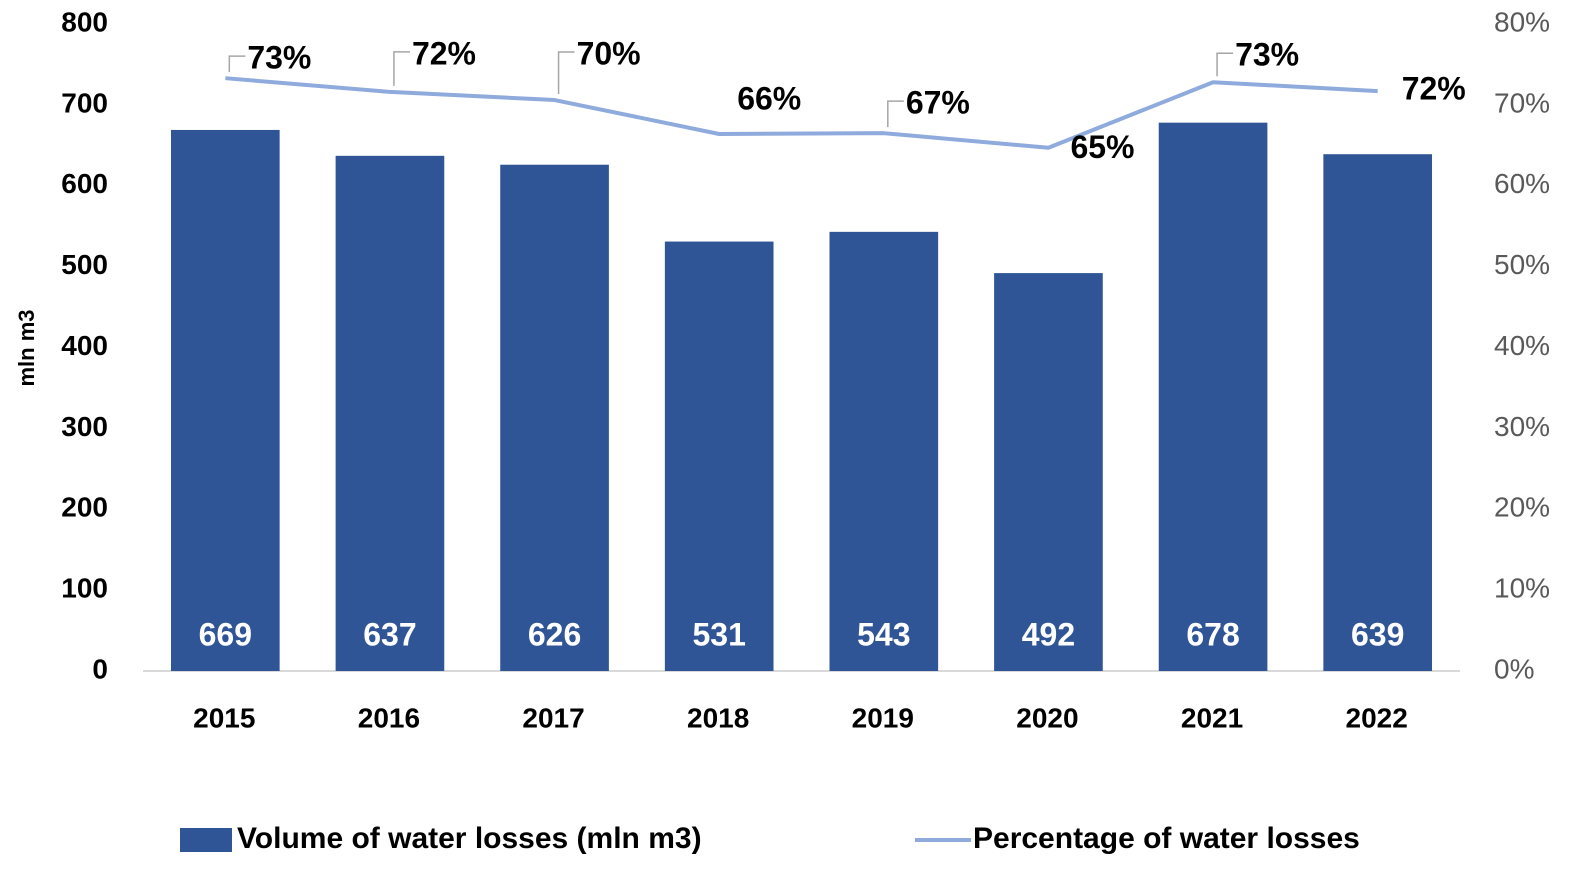 The width and height of the screenshot is (1594, 874). What do you see at coordinates (1522, 426) in the screenshot?
I see `y2-tick-label: 30%` at bounding box center [1522, 426].